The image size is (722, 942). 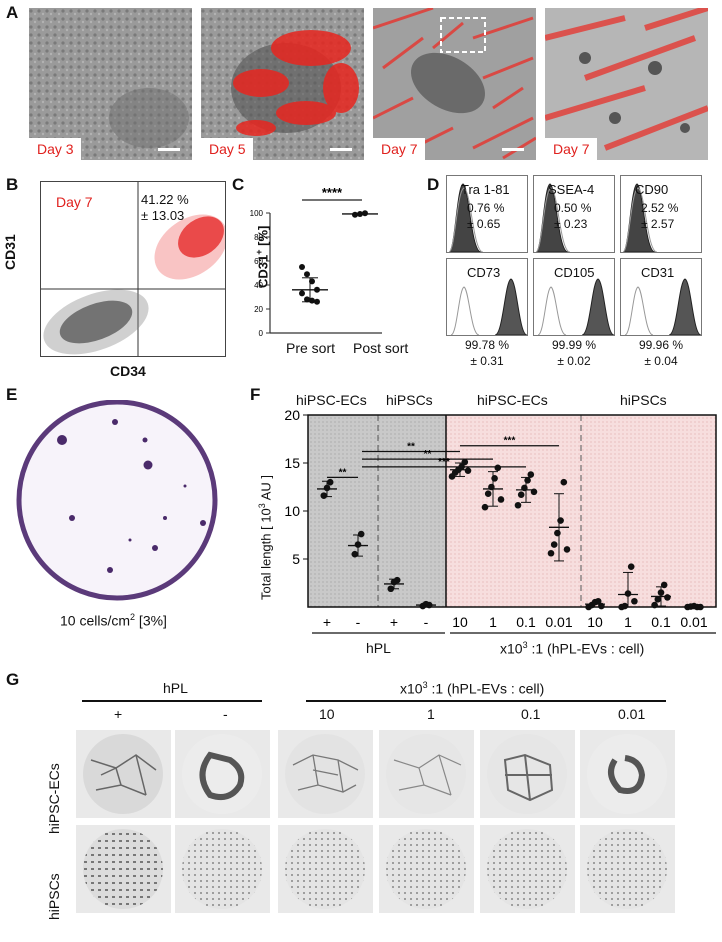 I want to click on hist-pct-value: 2.52 %, so click(x=660, y=208).